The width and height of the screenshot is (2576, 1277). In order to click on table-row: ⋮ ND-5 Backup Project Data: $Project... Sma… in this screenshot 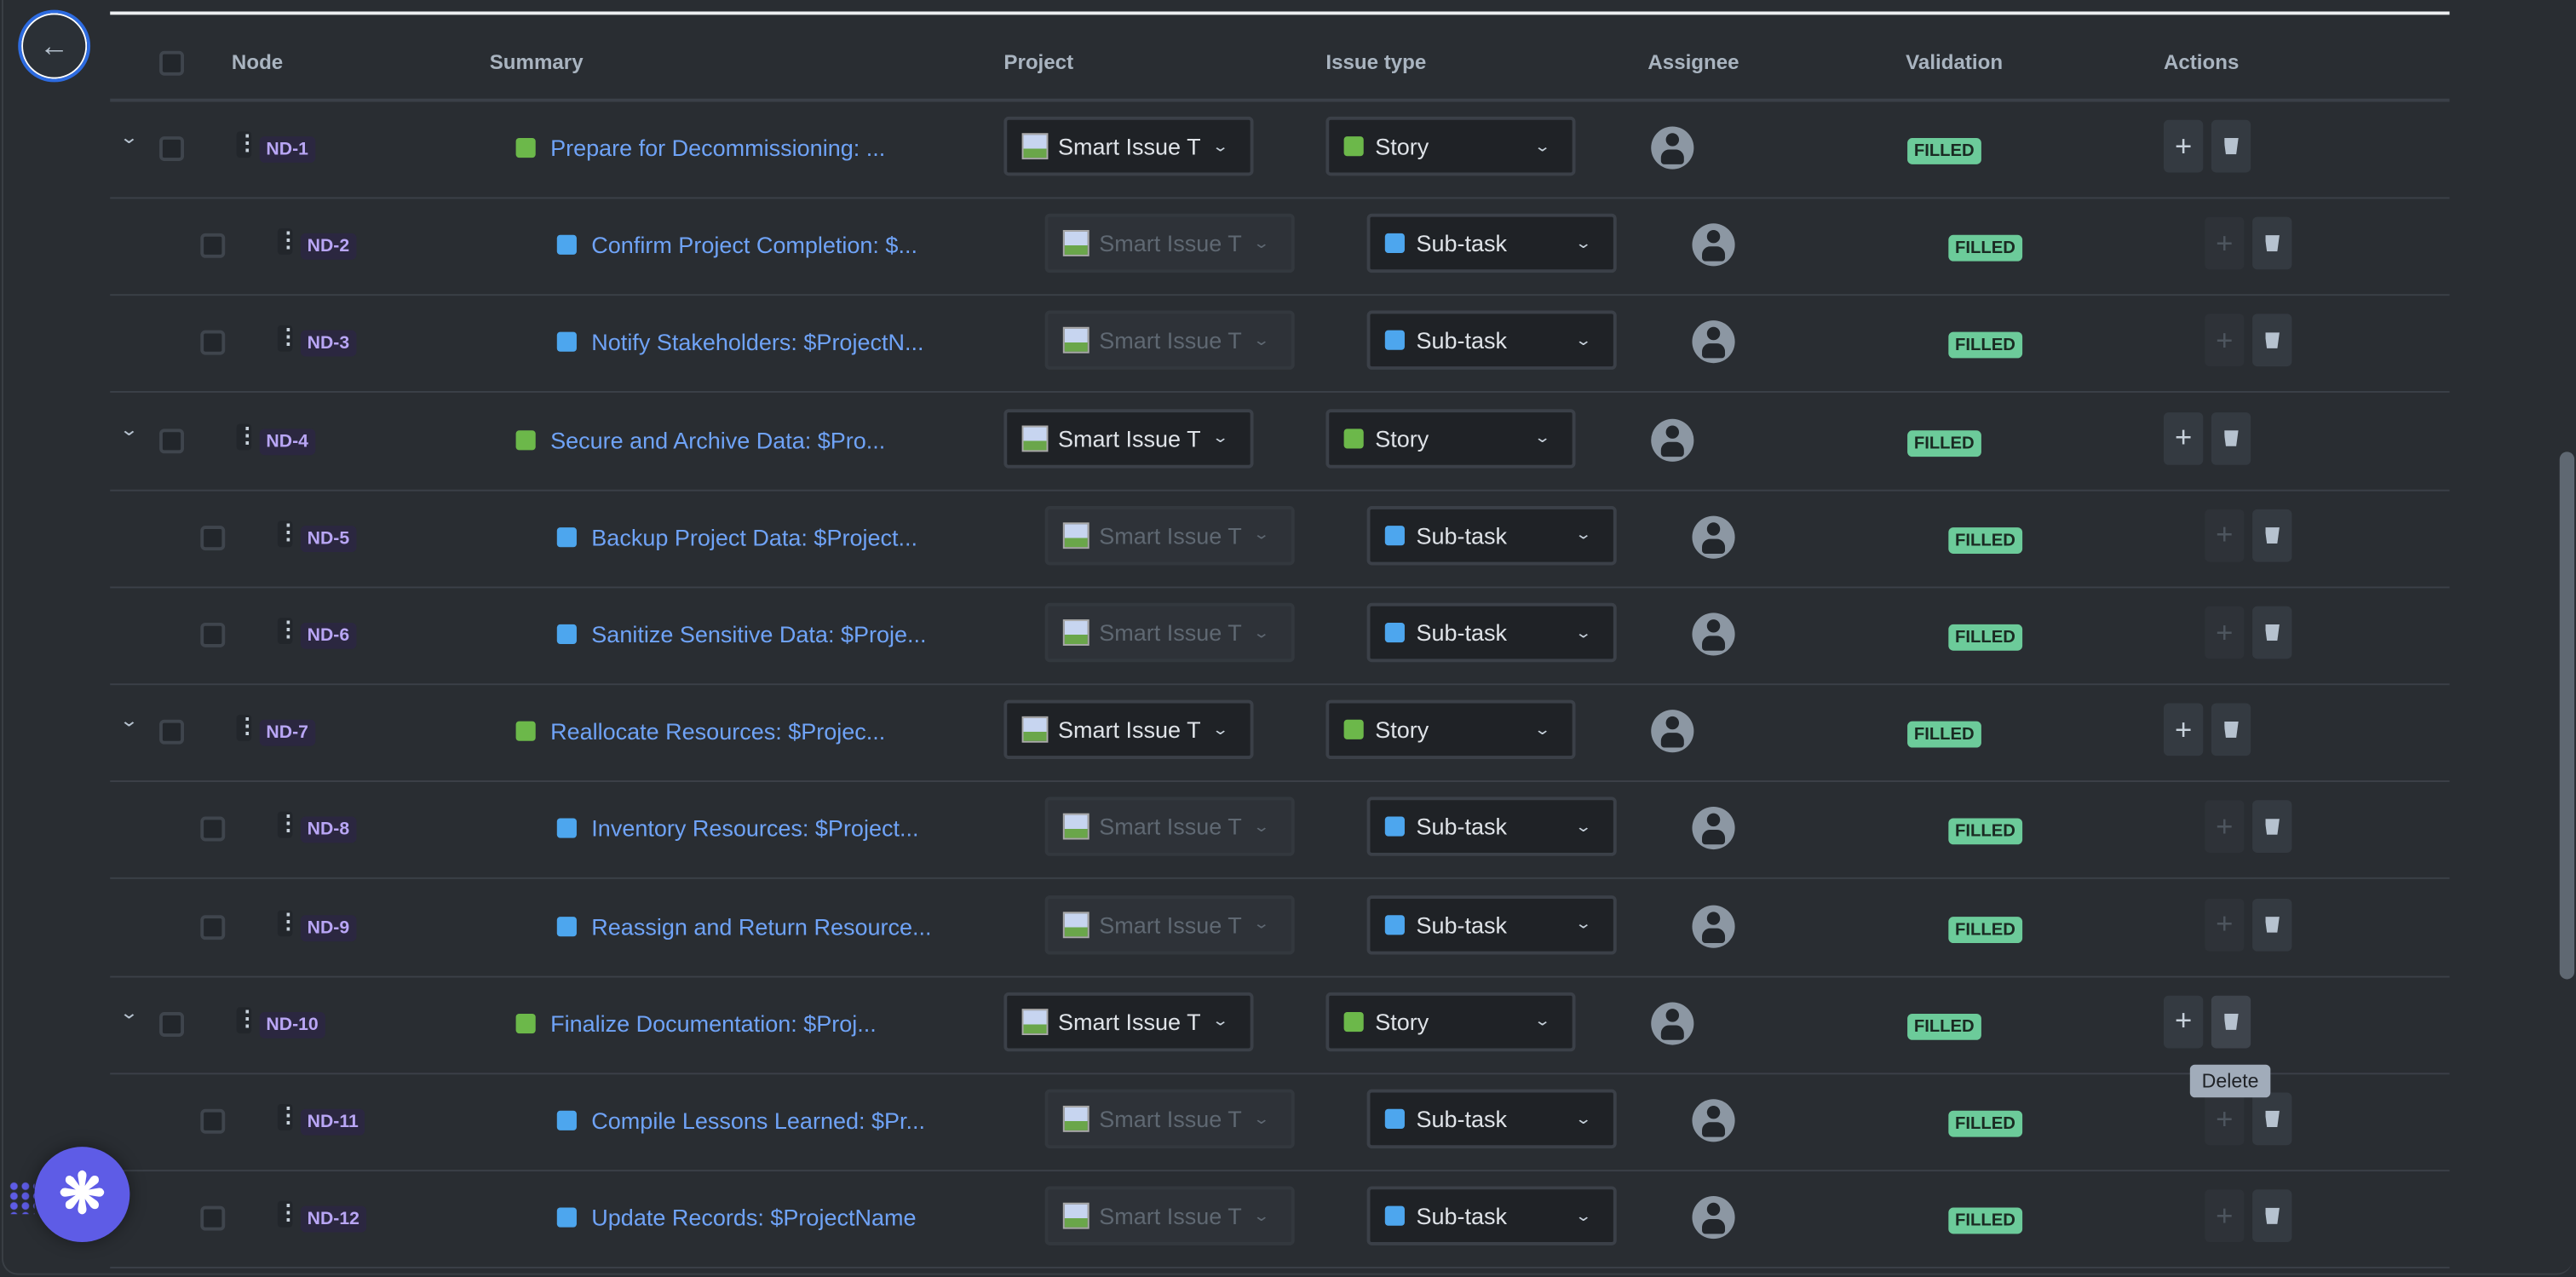, I will do `click(1280, 539)`.